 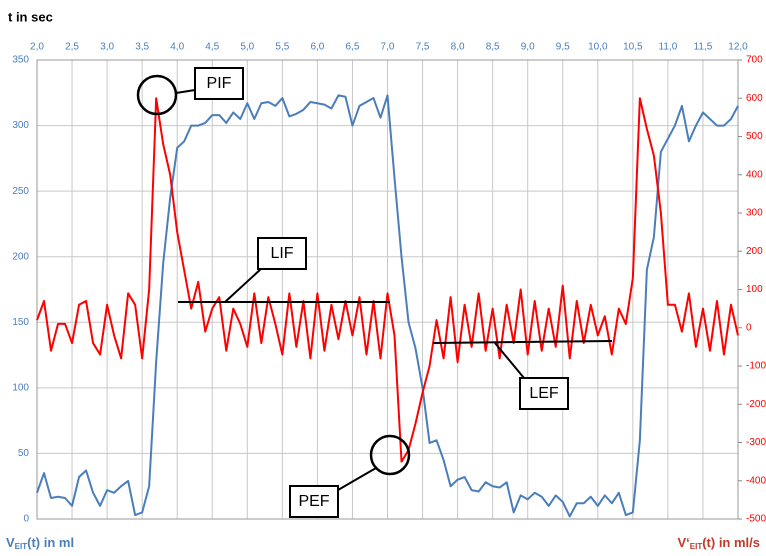 I want to click on y2-tick-label: -200, so click(x=756, y=404).